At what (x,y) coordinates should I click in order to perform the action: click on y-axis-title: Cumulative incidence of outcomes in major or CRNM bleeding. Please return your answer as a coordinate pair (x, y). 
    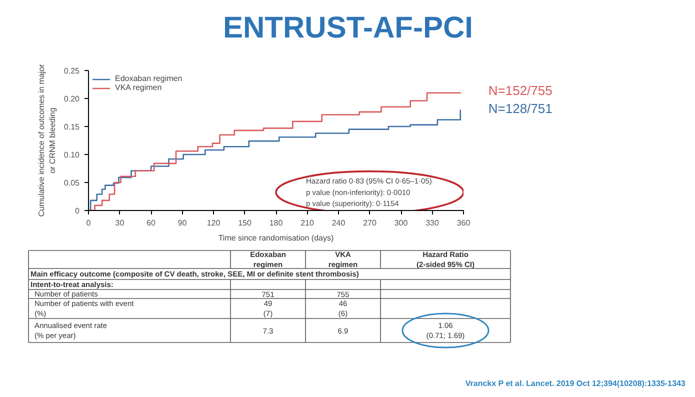
    Looking at the image, I should click on (47, 140).